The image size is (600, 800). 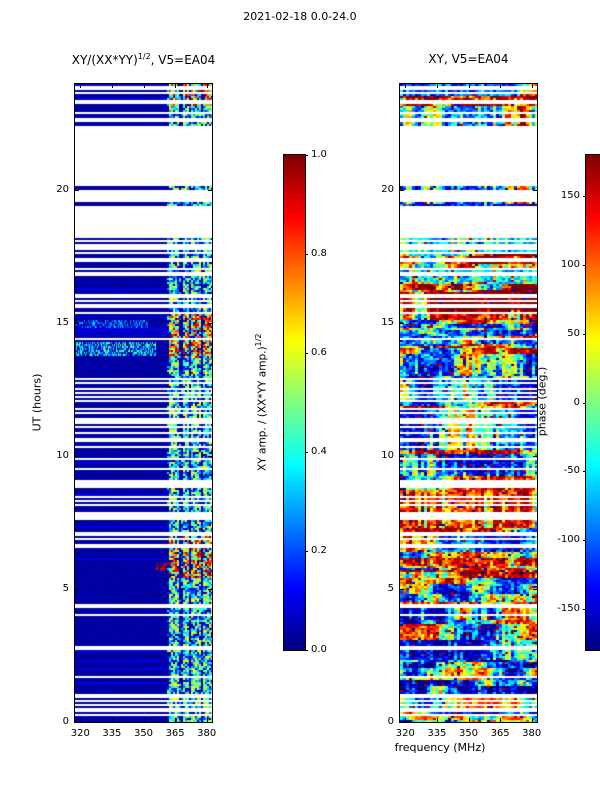 What do you see at coordinates (319, 649) in the screenshot?
I see `colorbar-tick-label: 0.0` at bounding box center [319, 649].